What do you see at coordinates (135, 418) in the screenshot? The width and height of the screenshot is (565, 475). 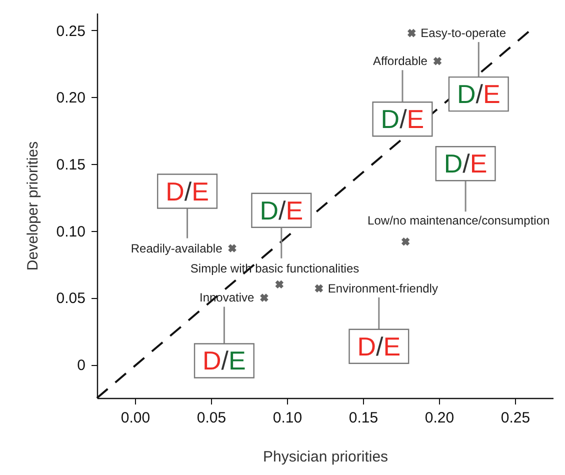 I see `x-tick-label: 0.00` at bounding box center [135, 418].